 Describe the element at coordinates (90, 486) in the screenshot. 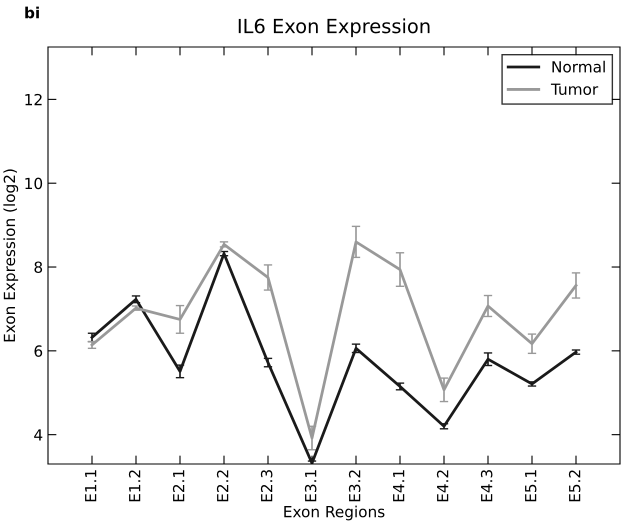

I see `x-tick-label: E1.1` at that location.